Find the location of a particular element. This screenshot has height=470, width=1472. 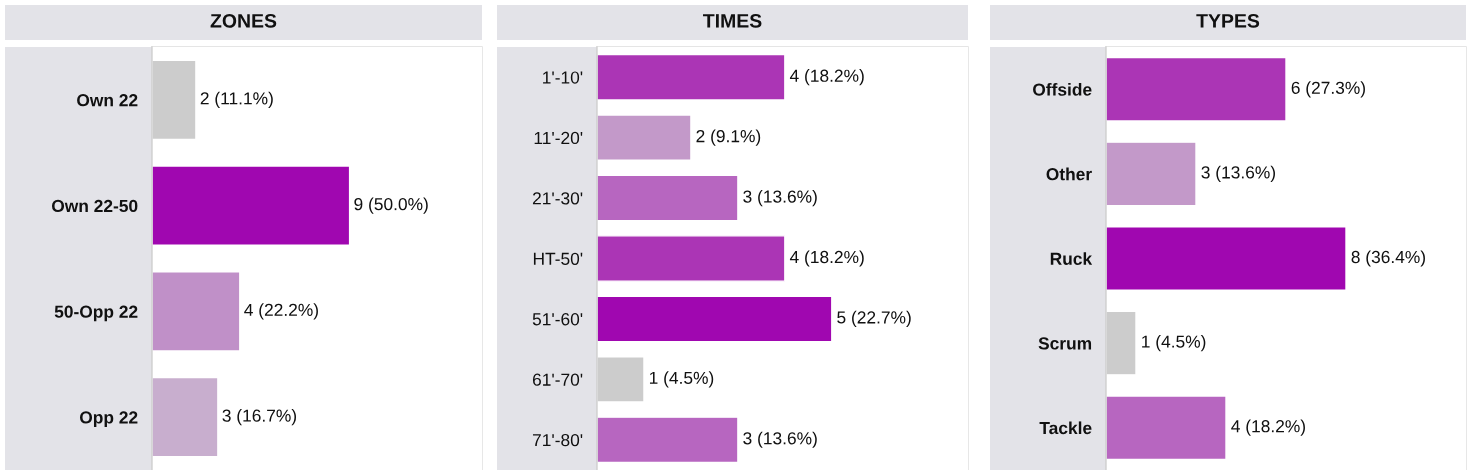

chart-title: ZONES is located at coordinates (243, 20).